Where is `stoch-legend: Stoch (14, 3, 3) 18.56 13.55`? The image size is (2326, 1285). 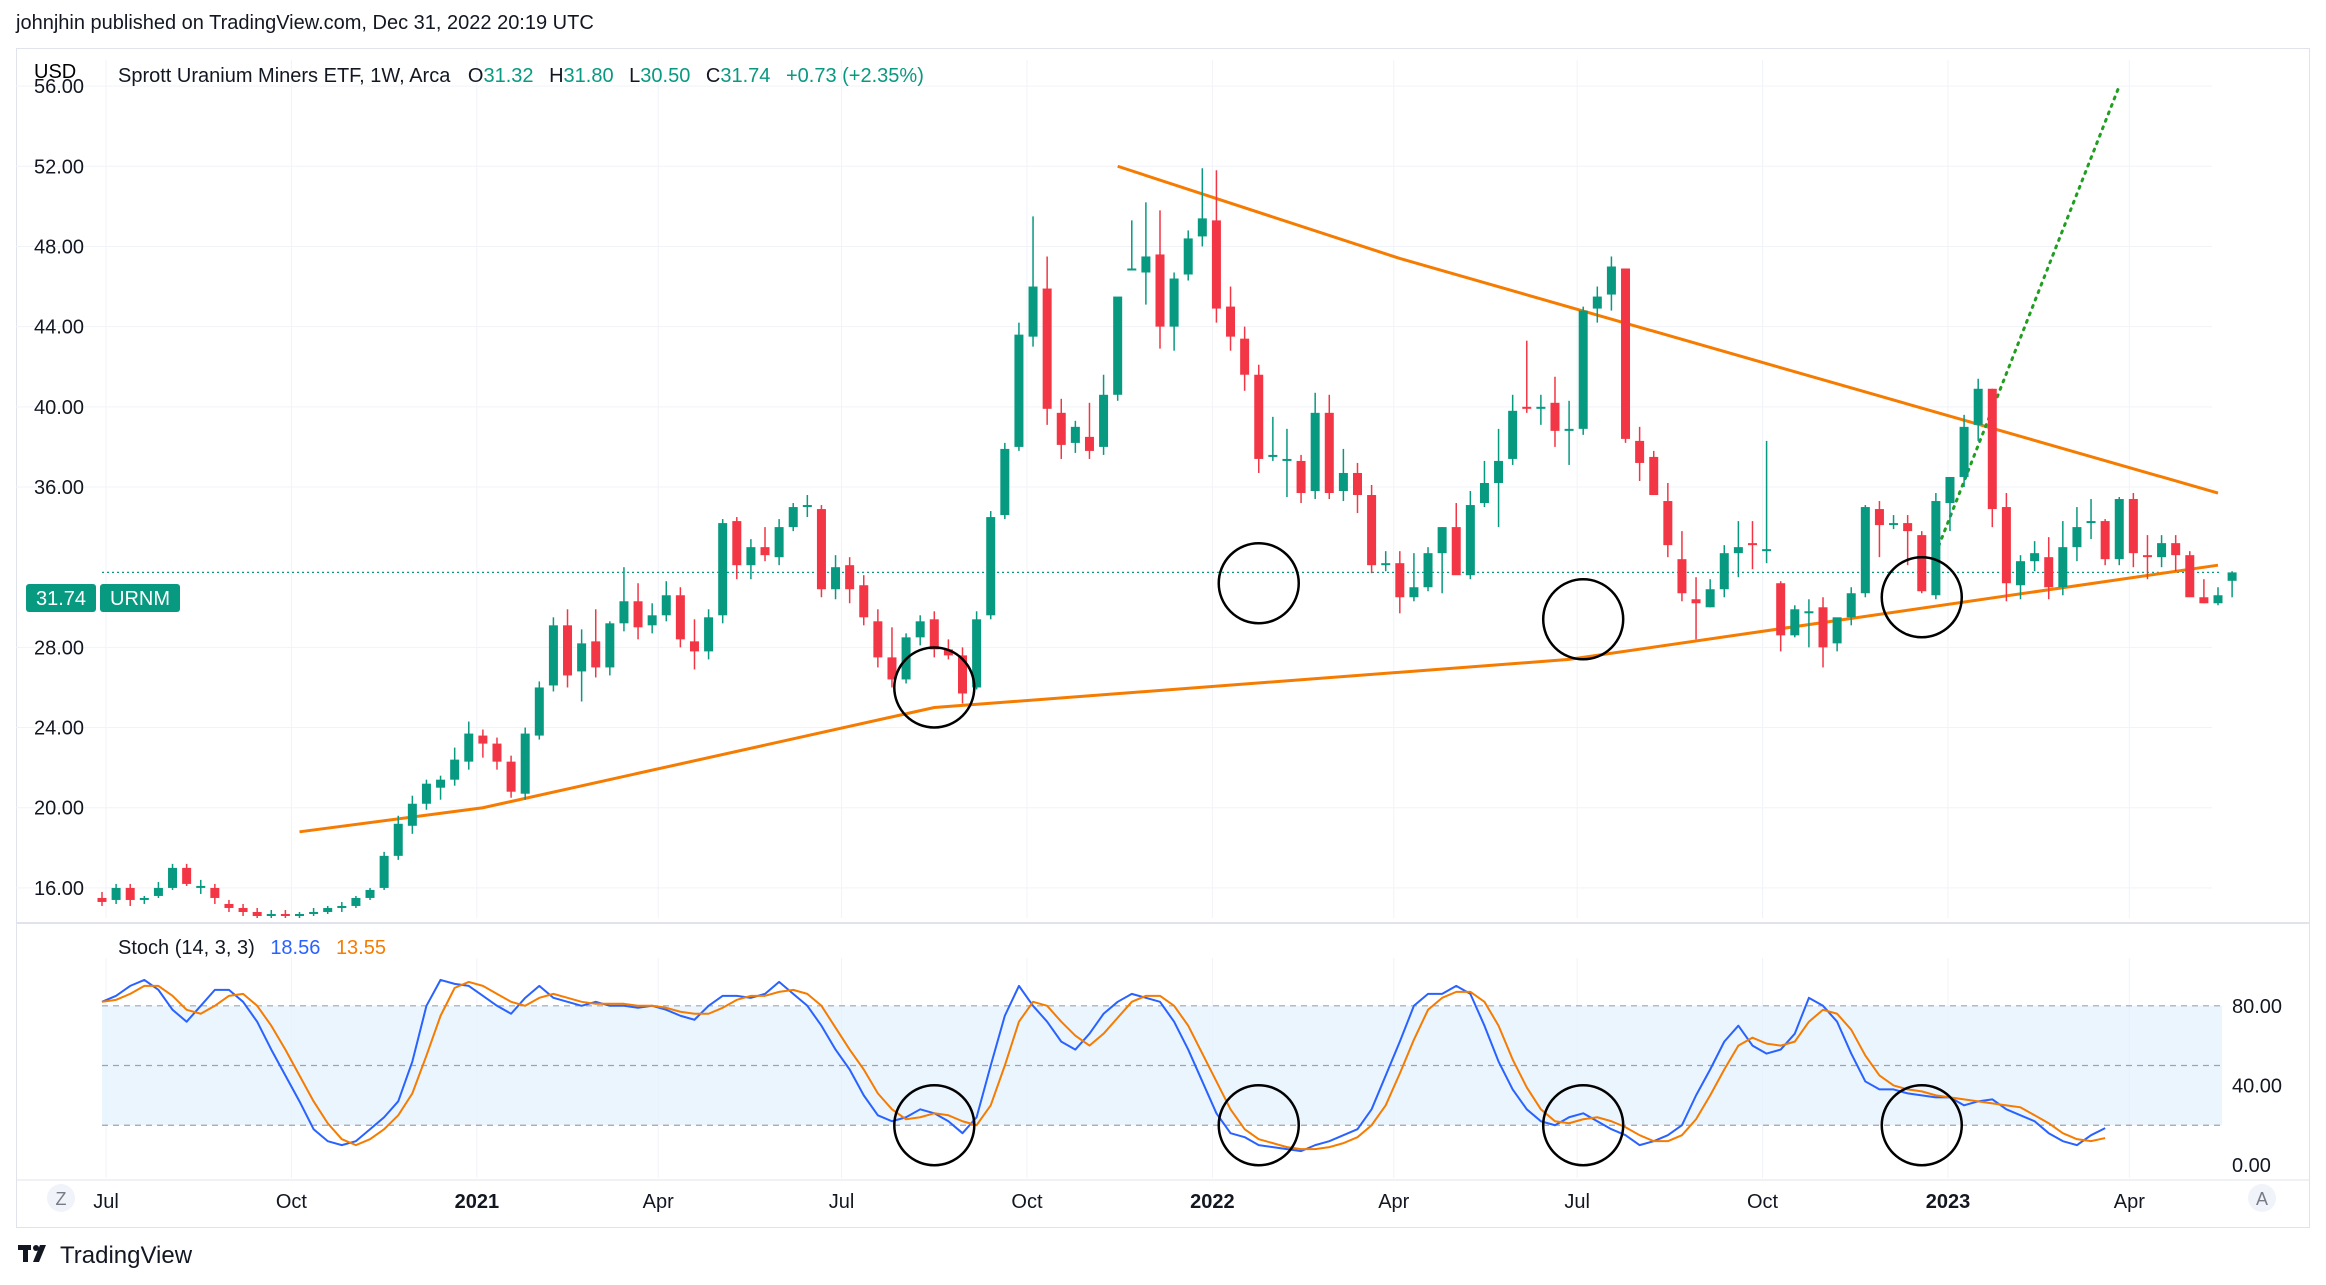
stoch-legend: Stoch (14, 3, 3) 18.56 13.55 is located at coordinates (252, 948).